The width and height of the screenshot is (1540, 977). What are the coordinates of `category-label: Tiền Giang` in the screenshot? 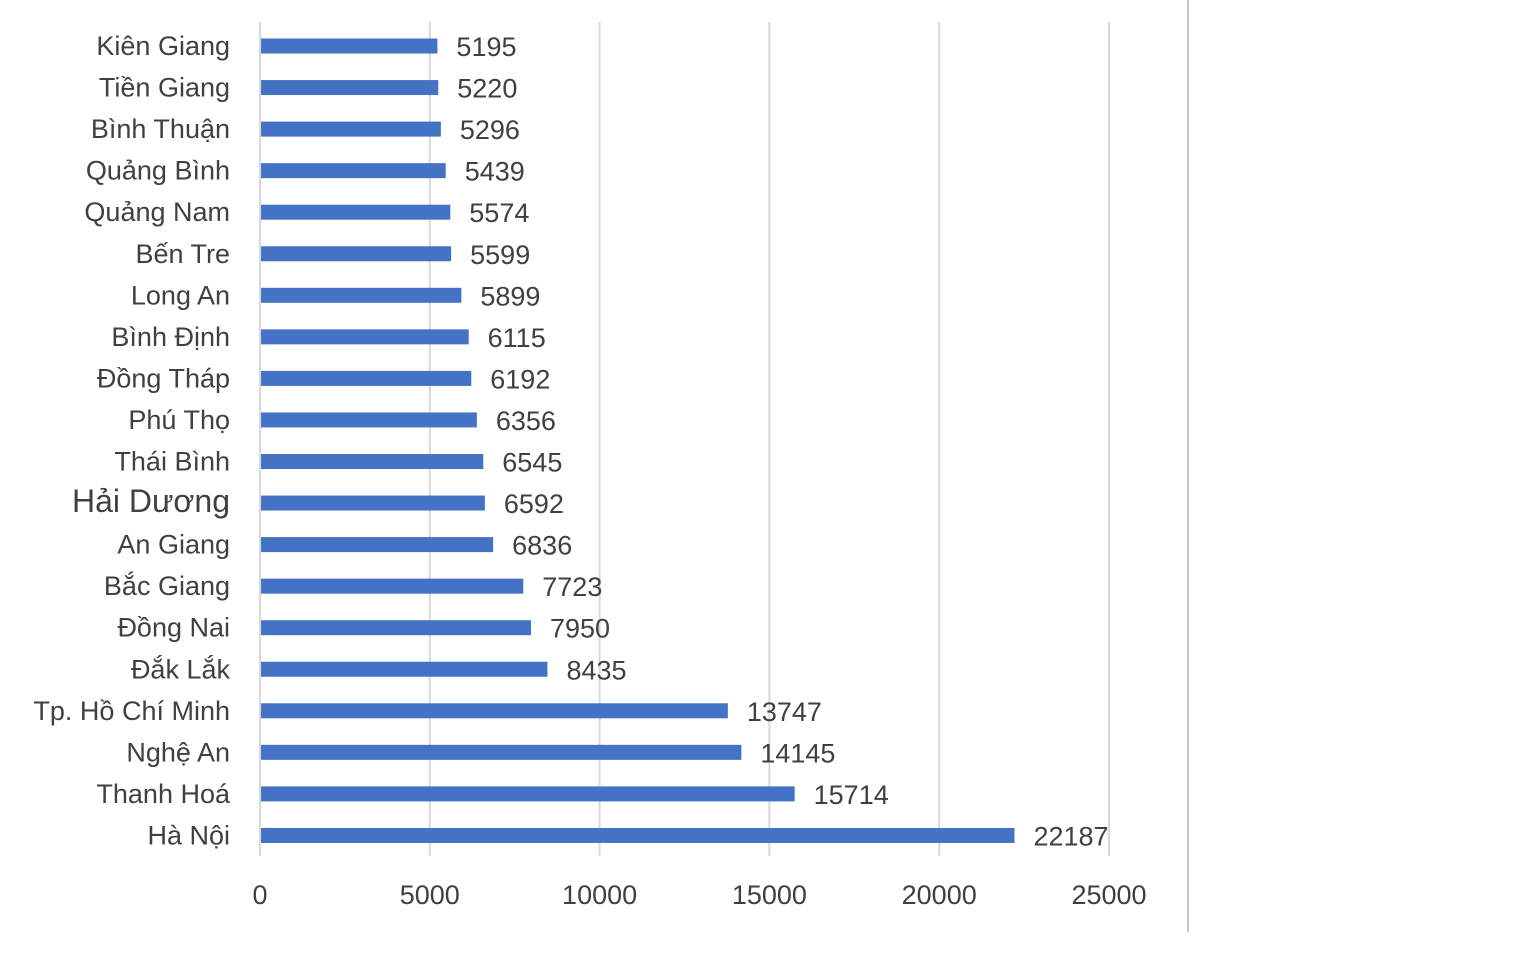 It's located at (164, 88).